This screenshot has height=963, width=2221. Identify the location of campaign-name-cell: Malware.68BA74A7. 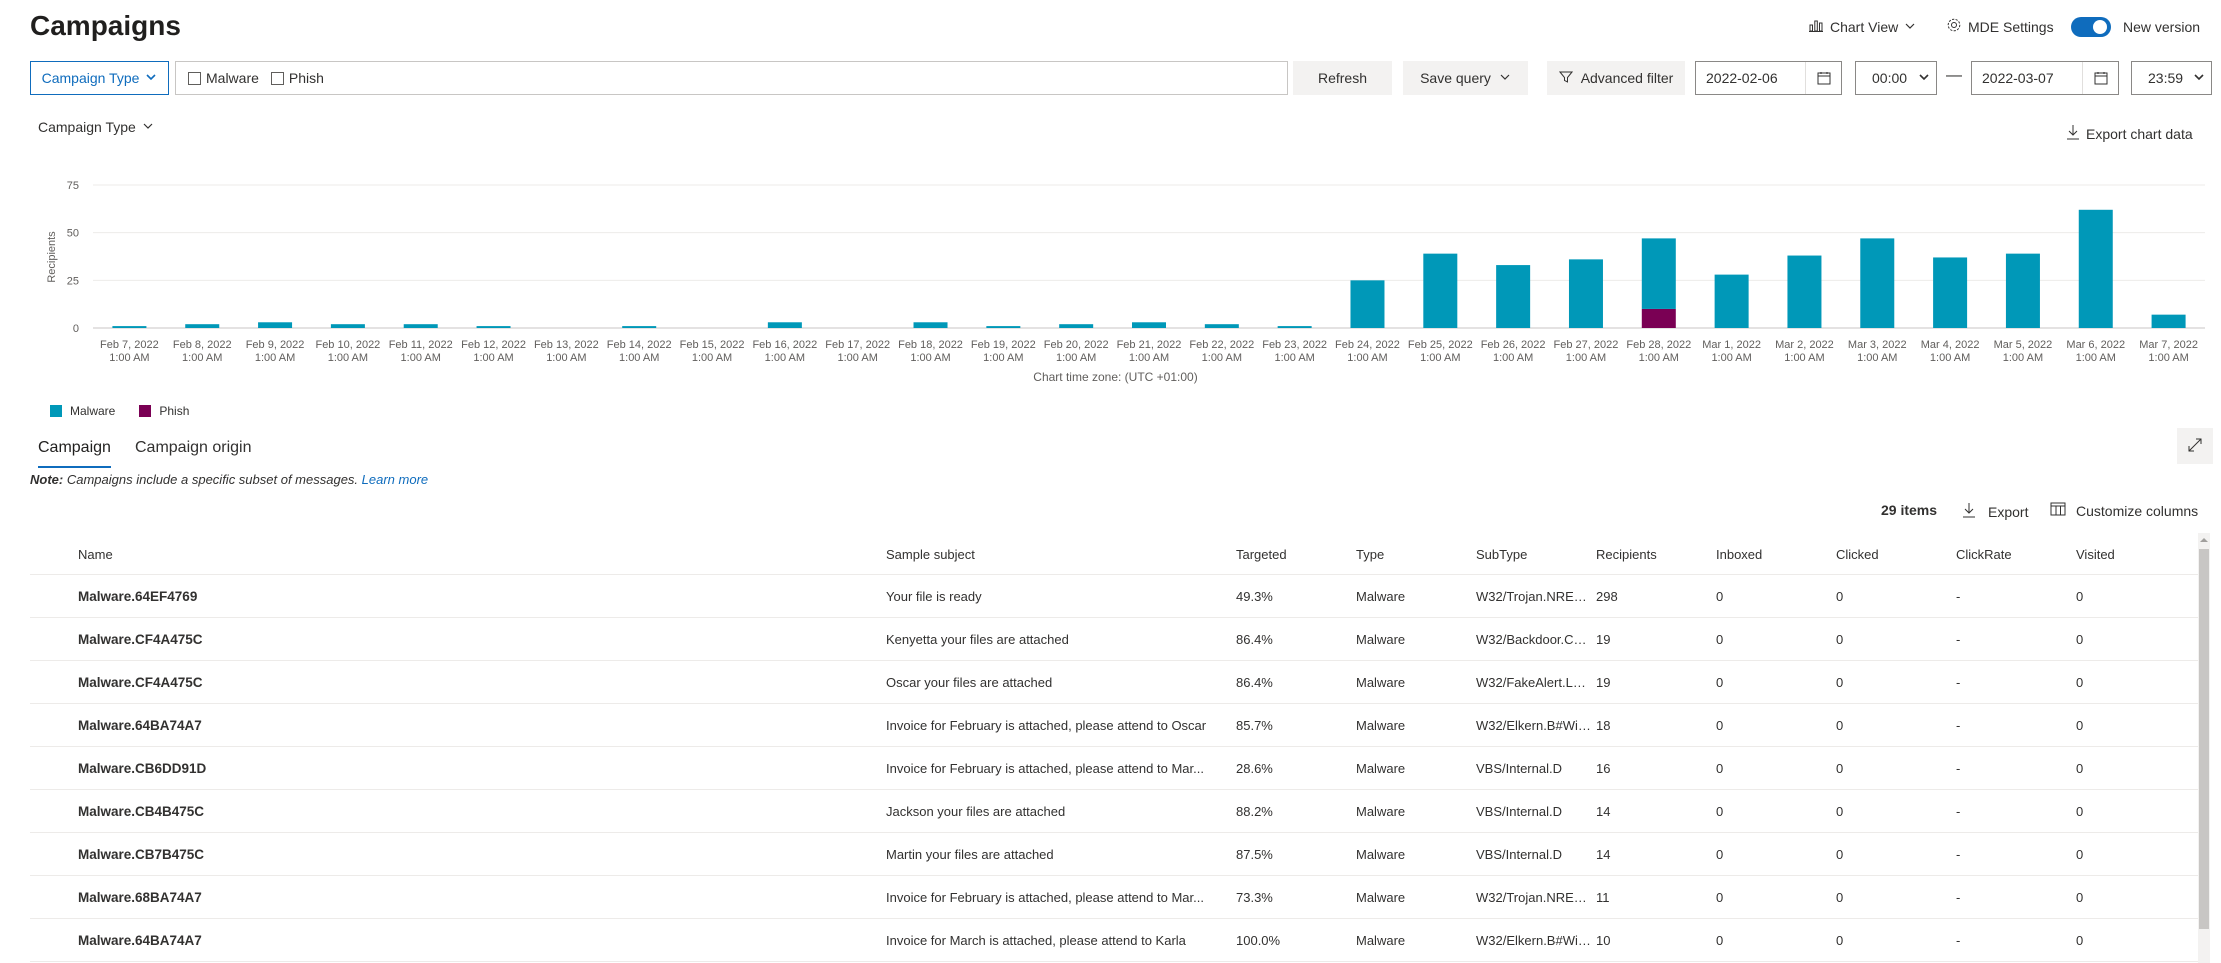
(140, 897).